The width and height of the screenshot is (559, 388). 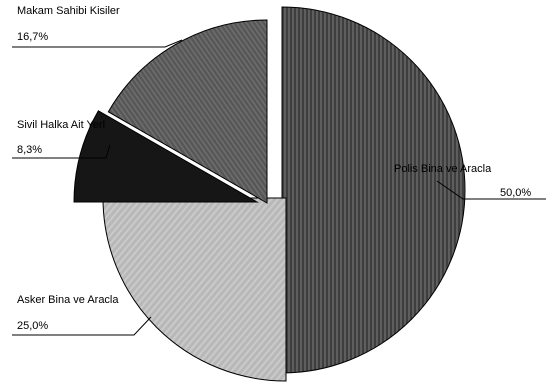 I want to click on slice-sivil, so click(x=166, y=156).